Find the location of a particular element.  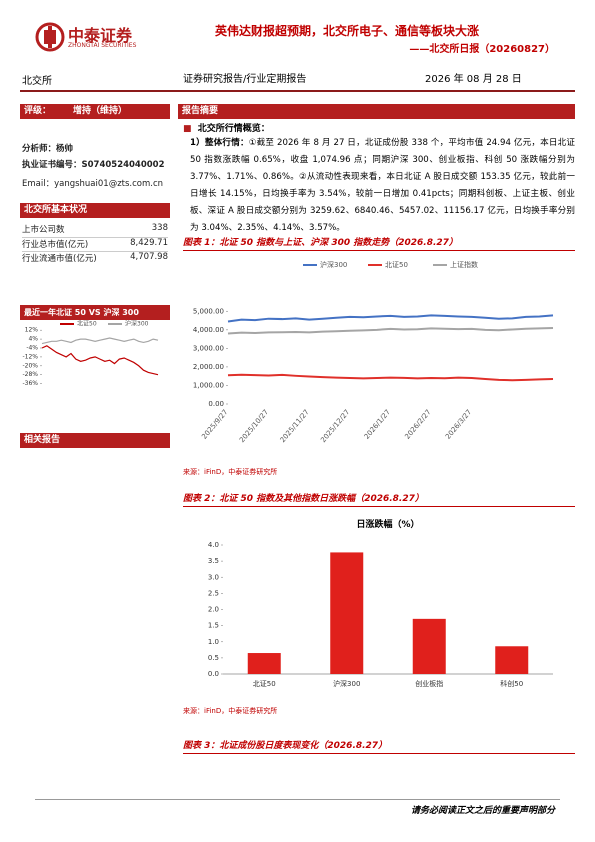

summary-lead: 1）整体行情： is located at coordinates (219, 143).